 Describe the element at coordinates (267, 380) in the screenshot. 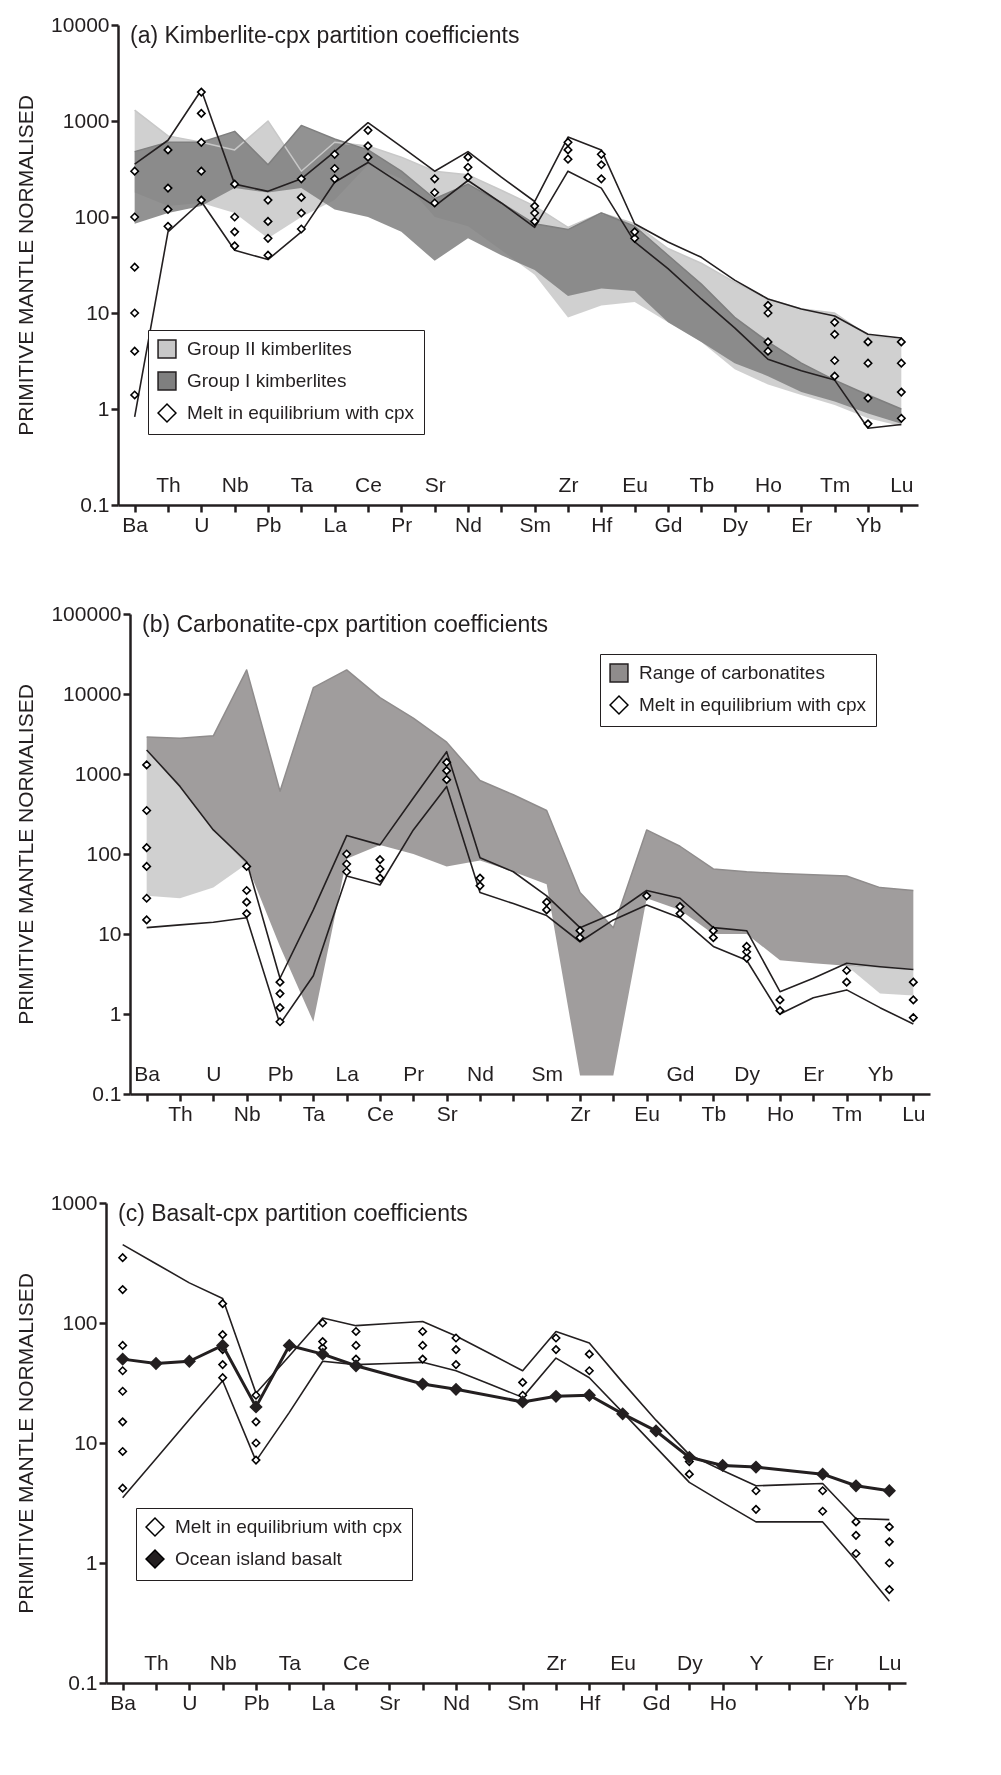

I see `legend-label: Group I kimberlites` at that location.